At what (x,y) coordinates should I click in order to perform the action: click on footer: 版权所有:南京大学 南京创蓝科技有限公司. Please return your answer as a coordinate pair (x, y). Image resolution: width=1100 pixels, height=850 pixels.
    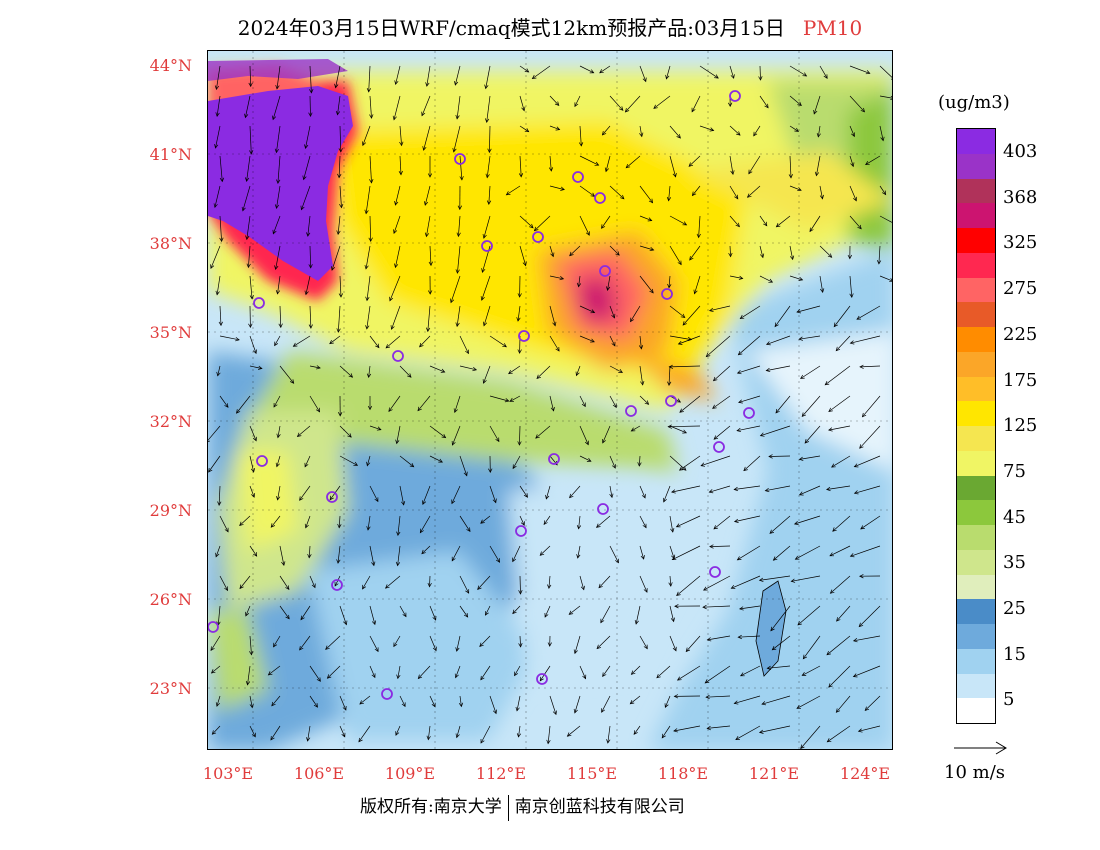
    Looking at the image, I should click on (522, 806).